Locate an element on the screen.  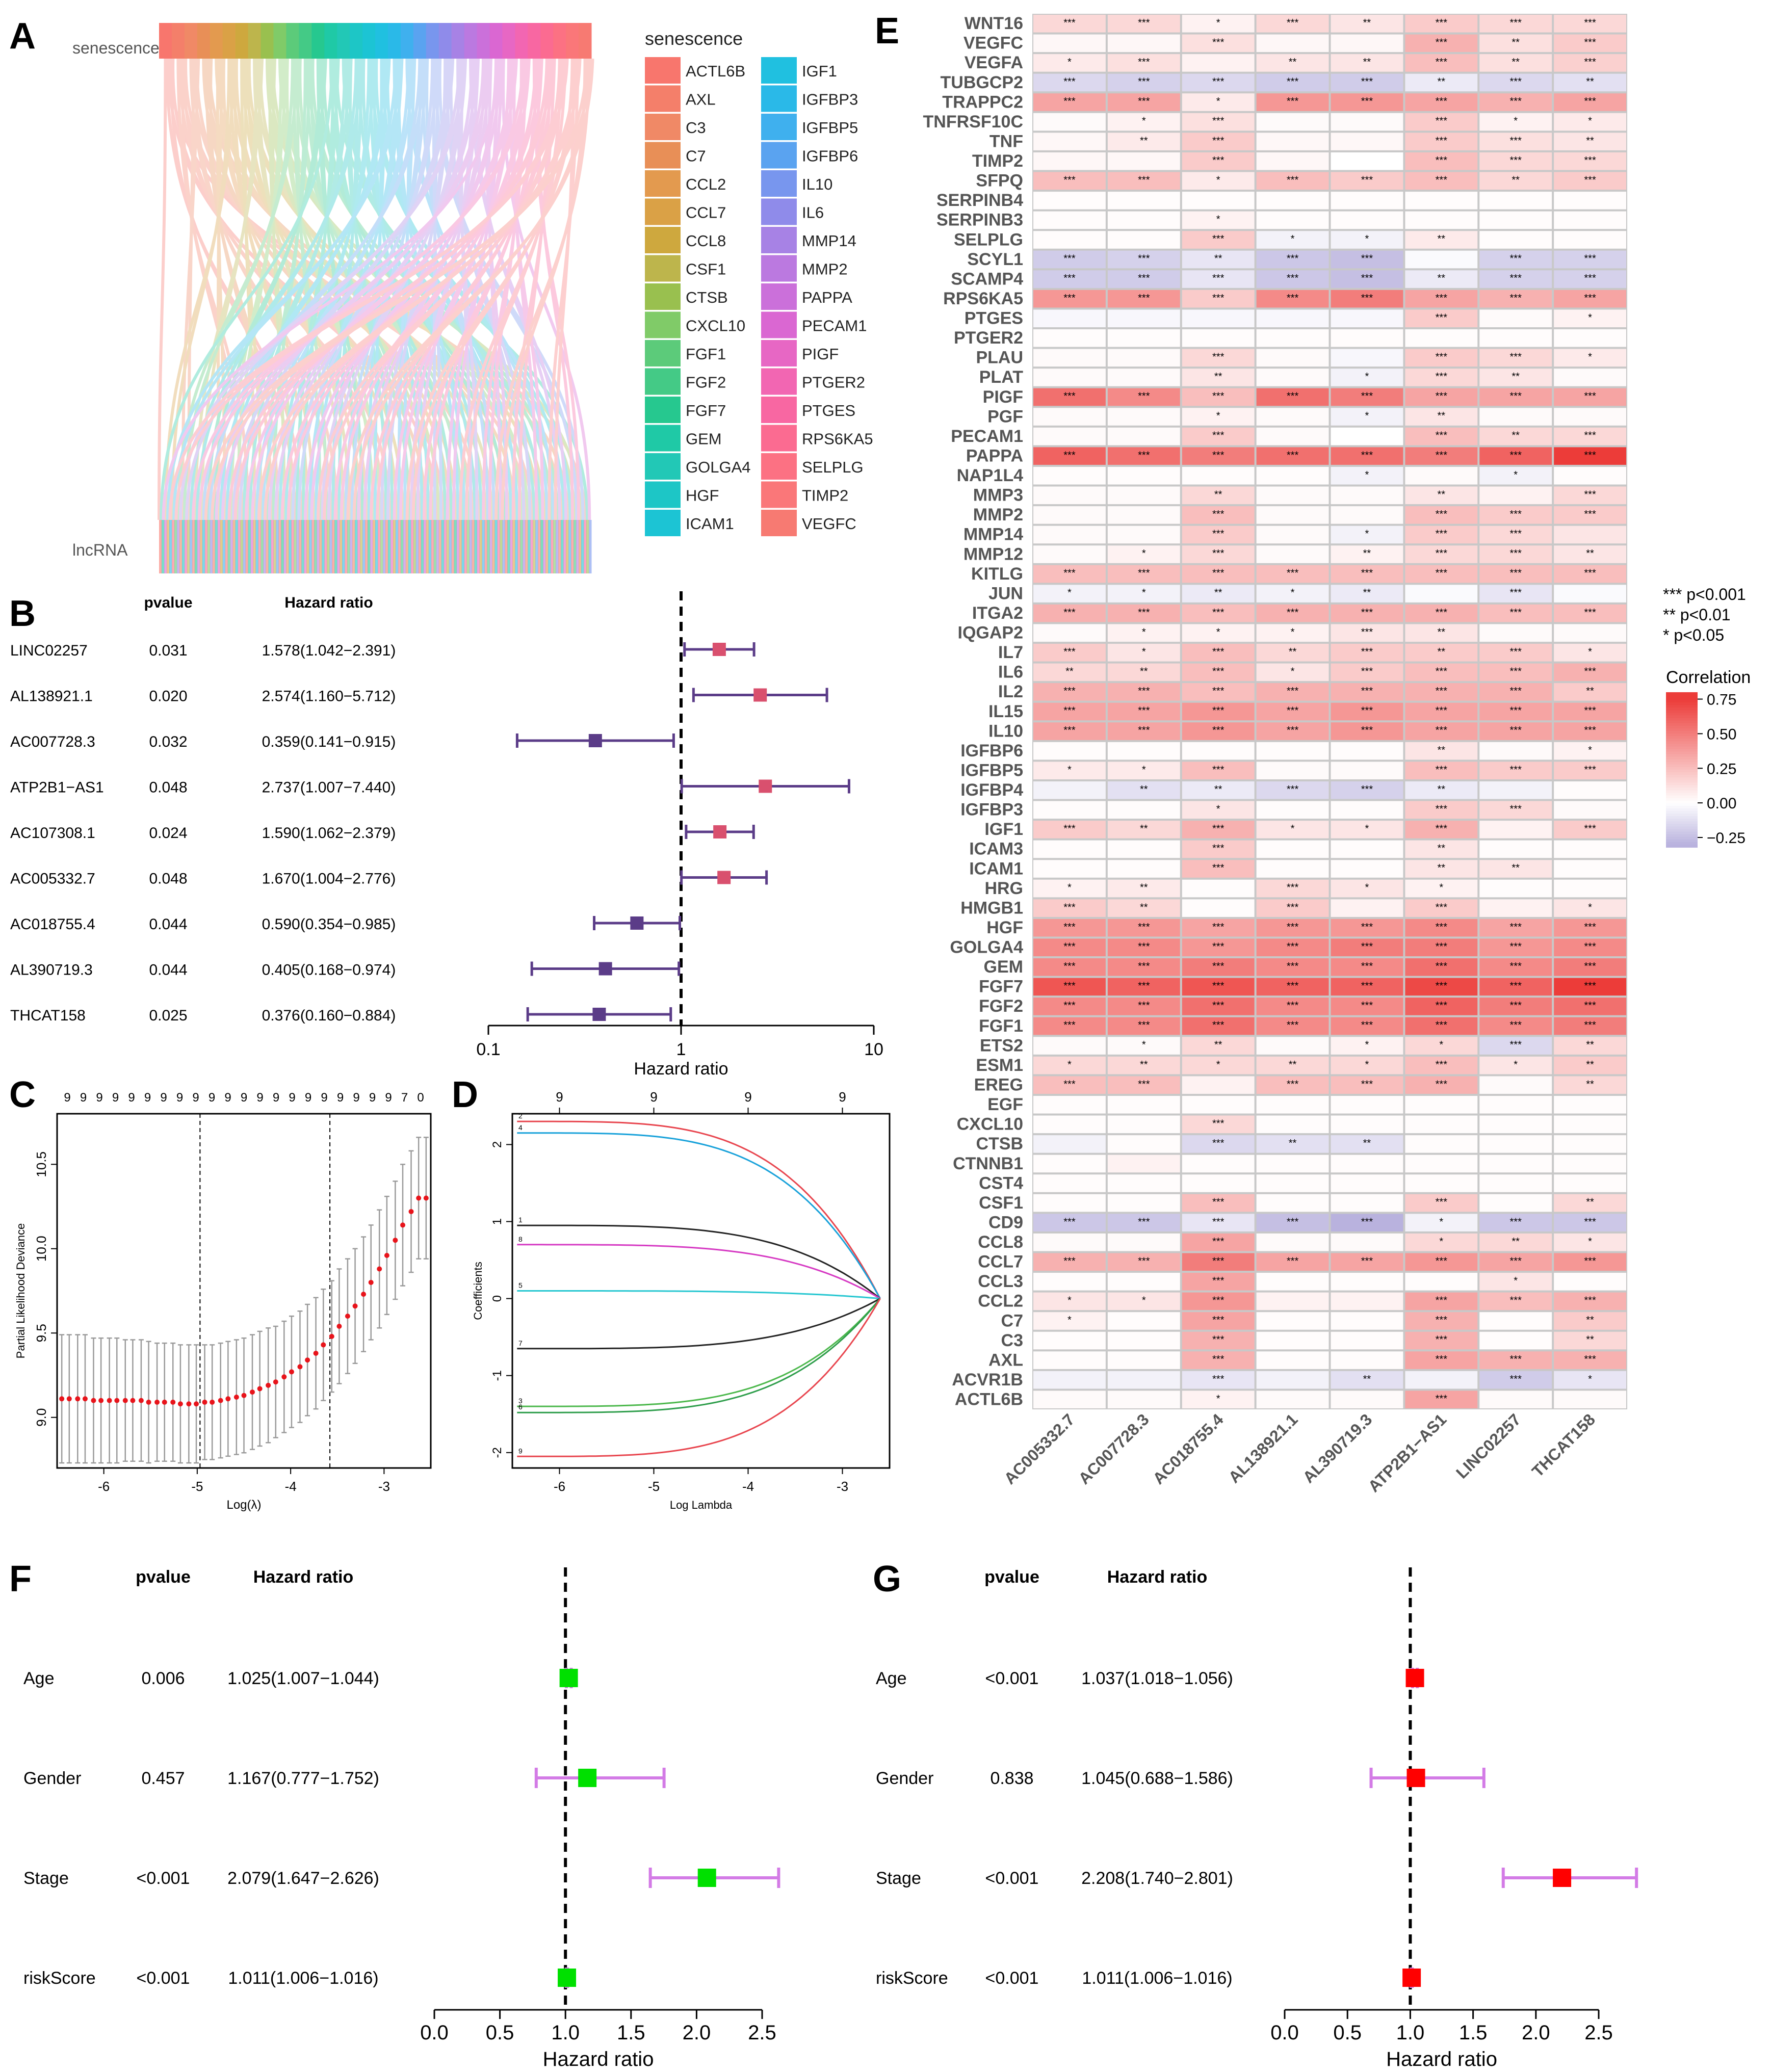
legend-label: VEGFC is located at coordinates (829, 524).